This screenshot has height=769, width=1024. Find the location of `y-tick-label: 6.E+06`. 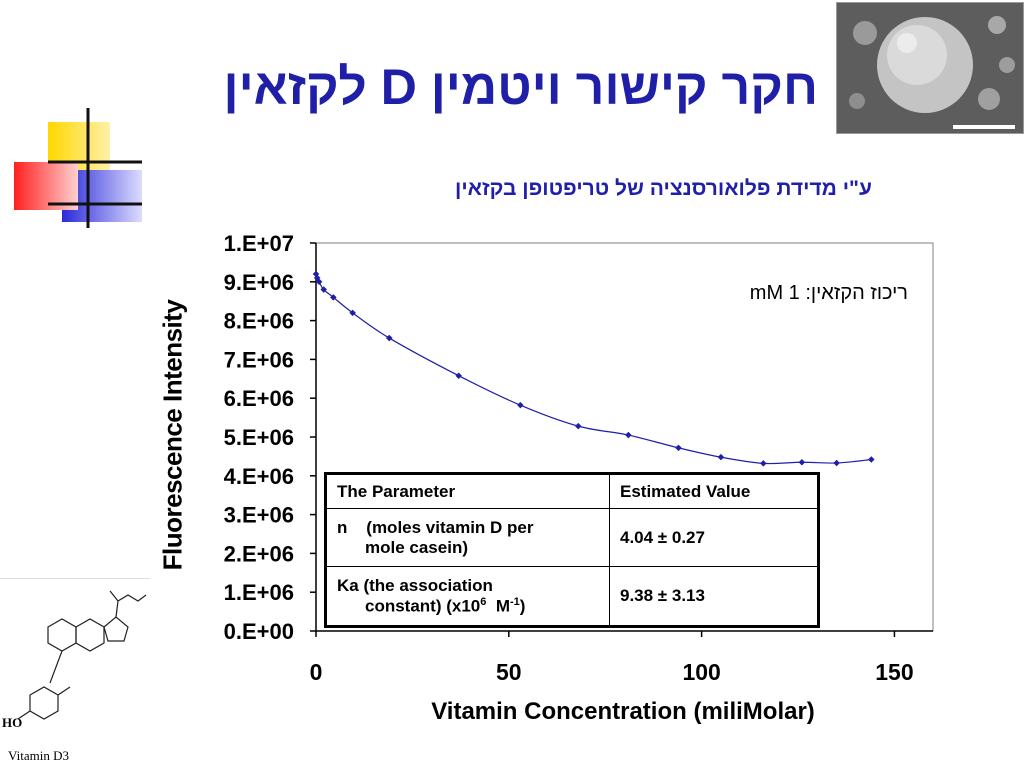

y-tick-label: 6.E+06 is located at coordinates (259, 398).